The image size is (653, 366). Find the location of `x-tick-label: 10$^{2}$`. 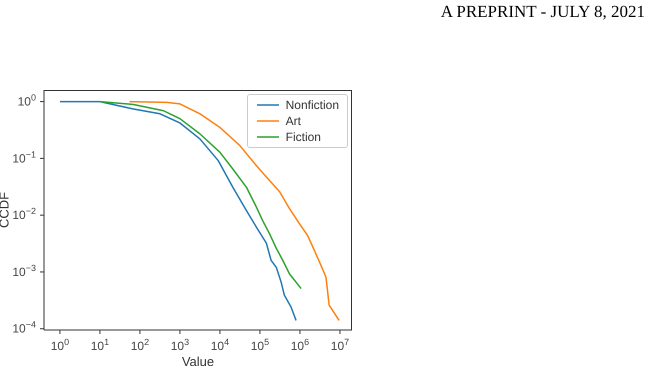

x-tick-label: 10$^{2}$ is located at coordinates (140, 345).